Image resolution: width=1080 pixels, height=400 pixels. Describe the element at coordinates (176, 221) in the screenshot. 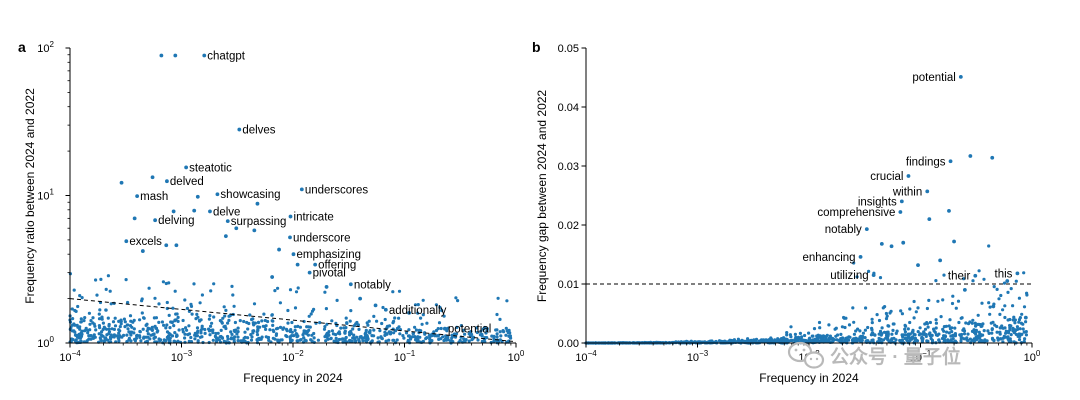

I see `word-label: delving` at that location.